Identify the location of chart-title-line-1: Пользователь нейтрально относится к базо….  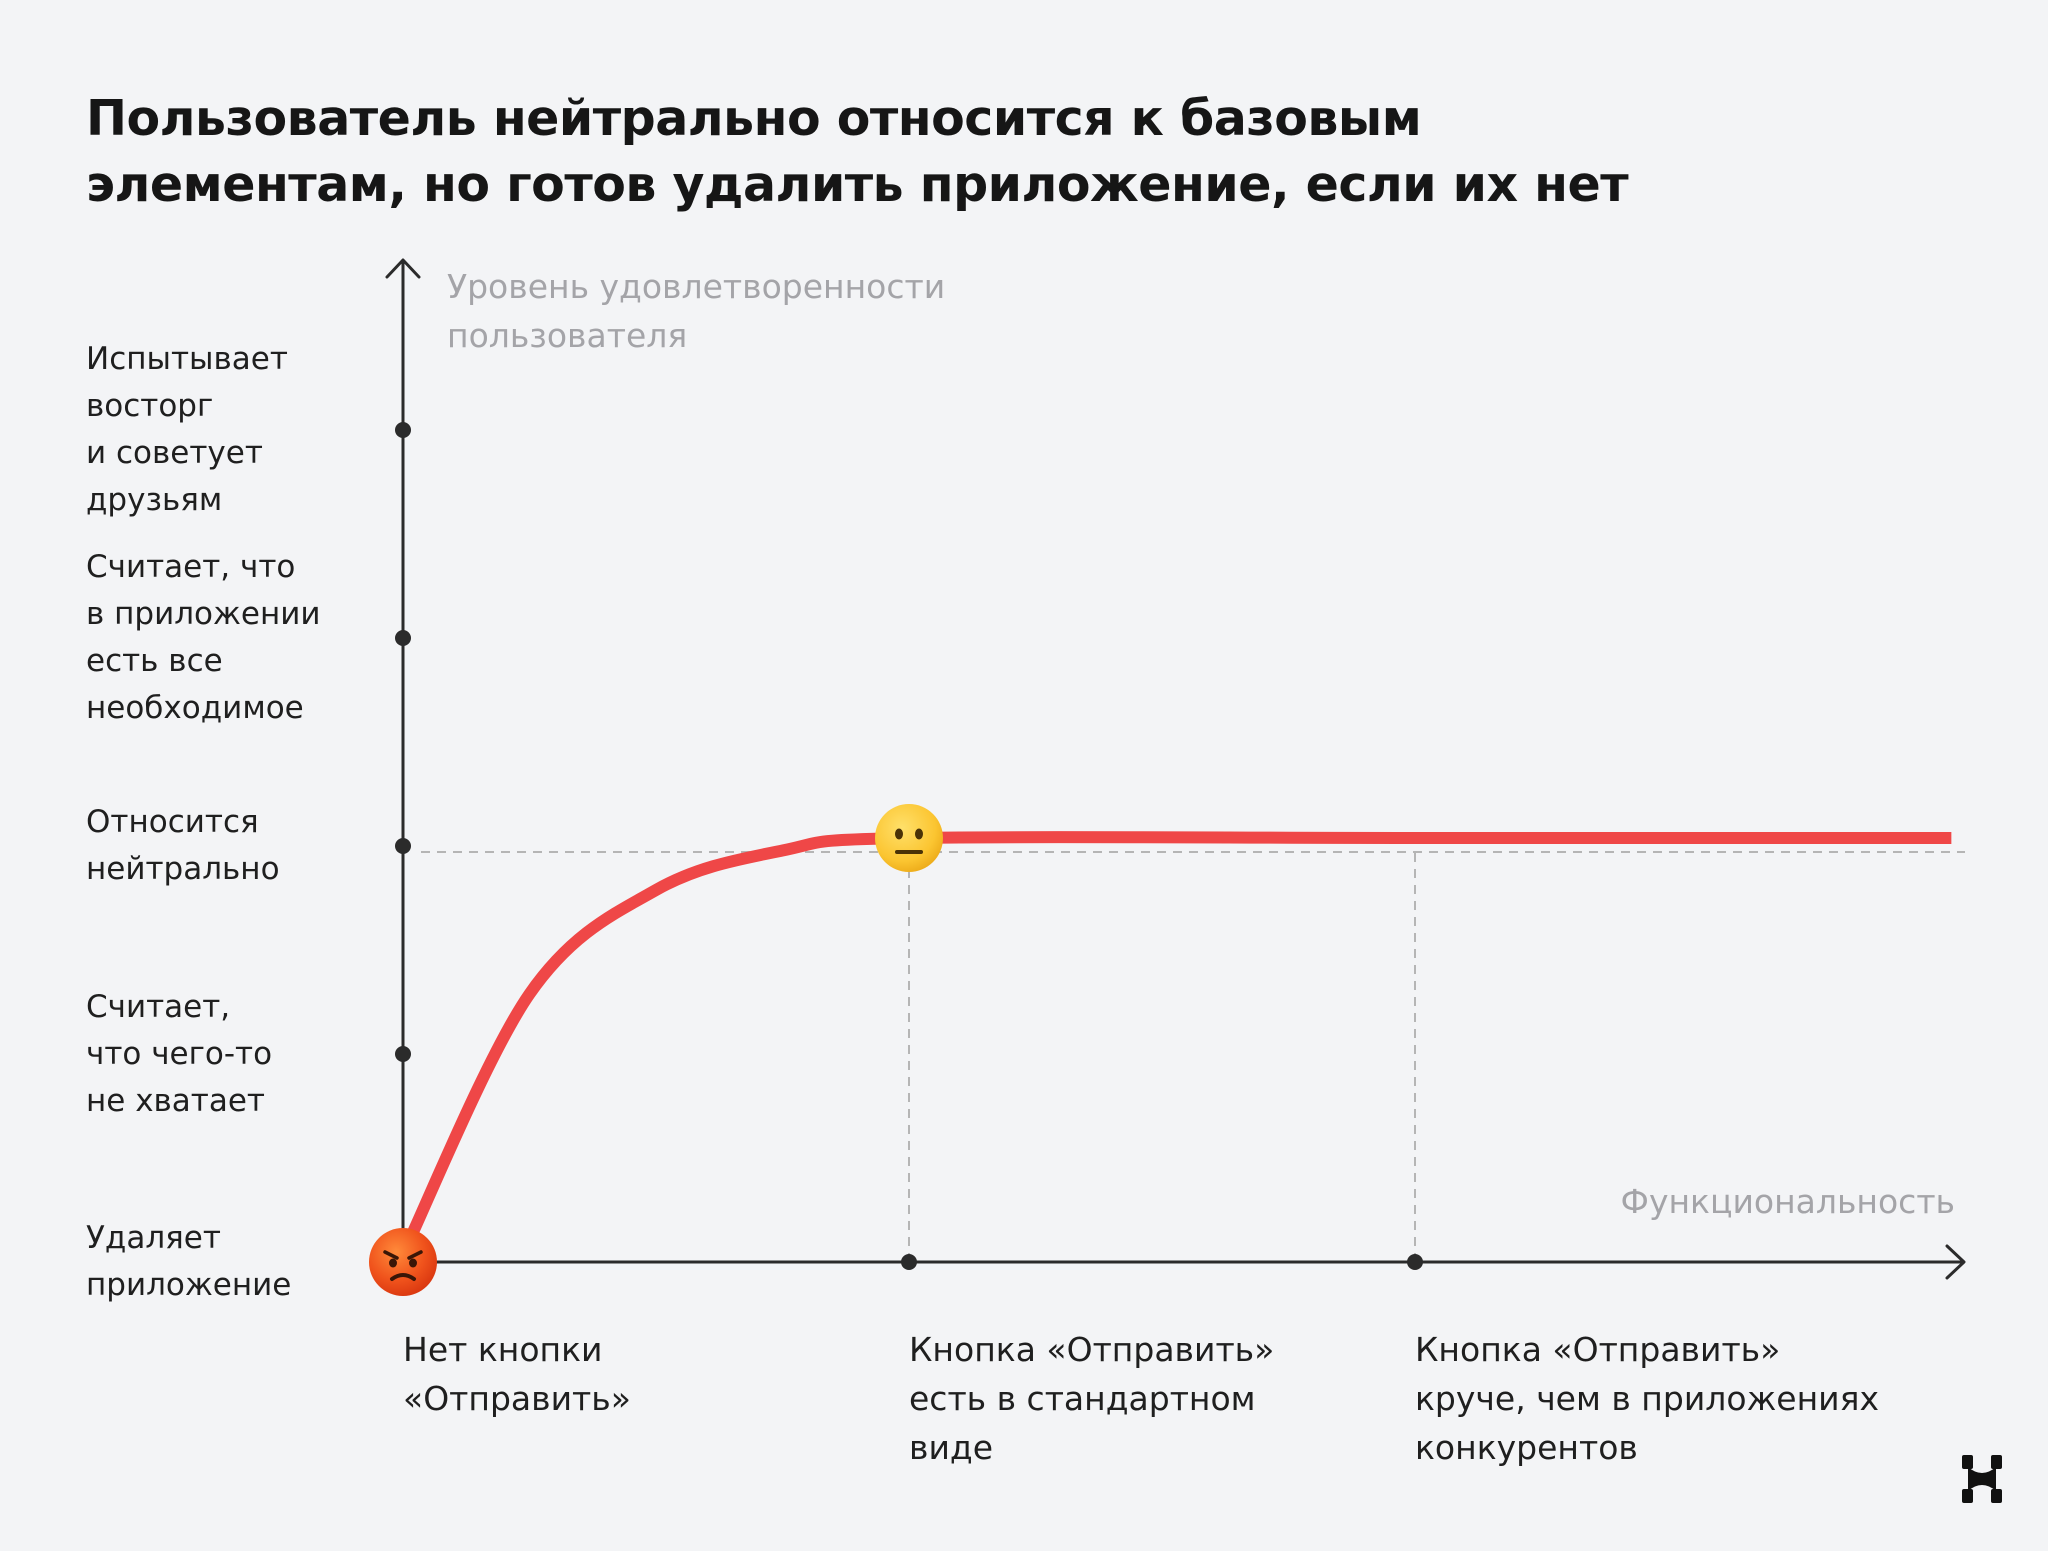
(754, 118).